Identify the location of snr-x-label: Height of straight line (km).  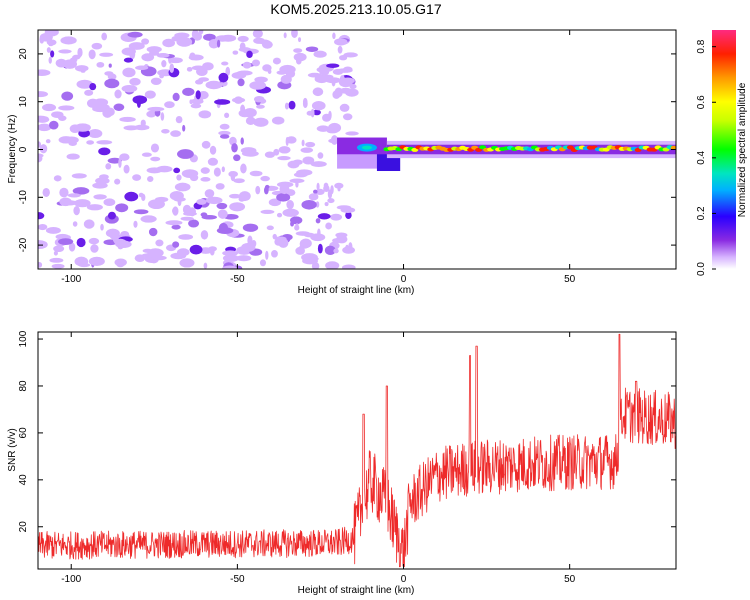
(356, 590).